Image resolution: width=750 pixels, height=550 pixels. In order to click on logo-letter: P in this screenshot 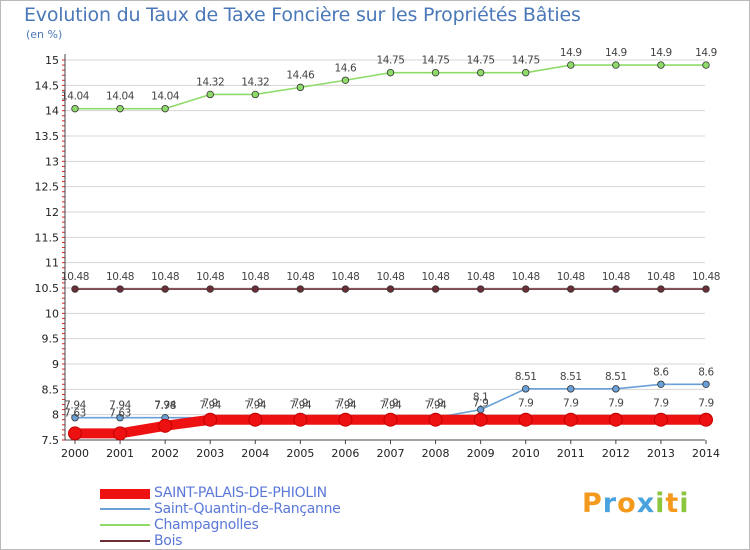, I will do `click(592, 503)`.